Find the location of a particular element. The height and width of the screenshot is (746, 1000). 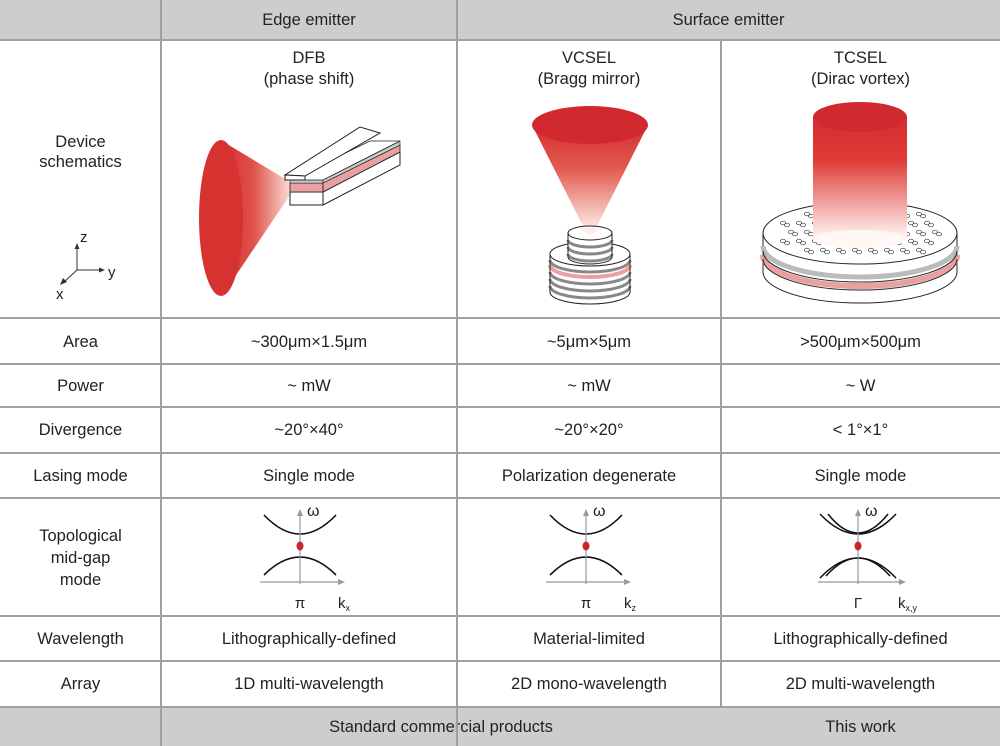

dfb-band-diagram: ω π kx is located at coordinates (305, 558).